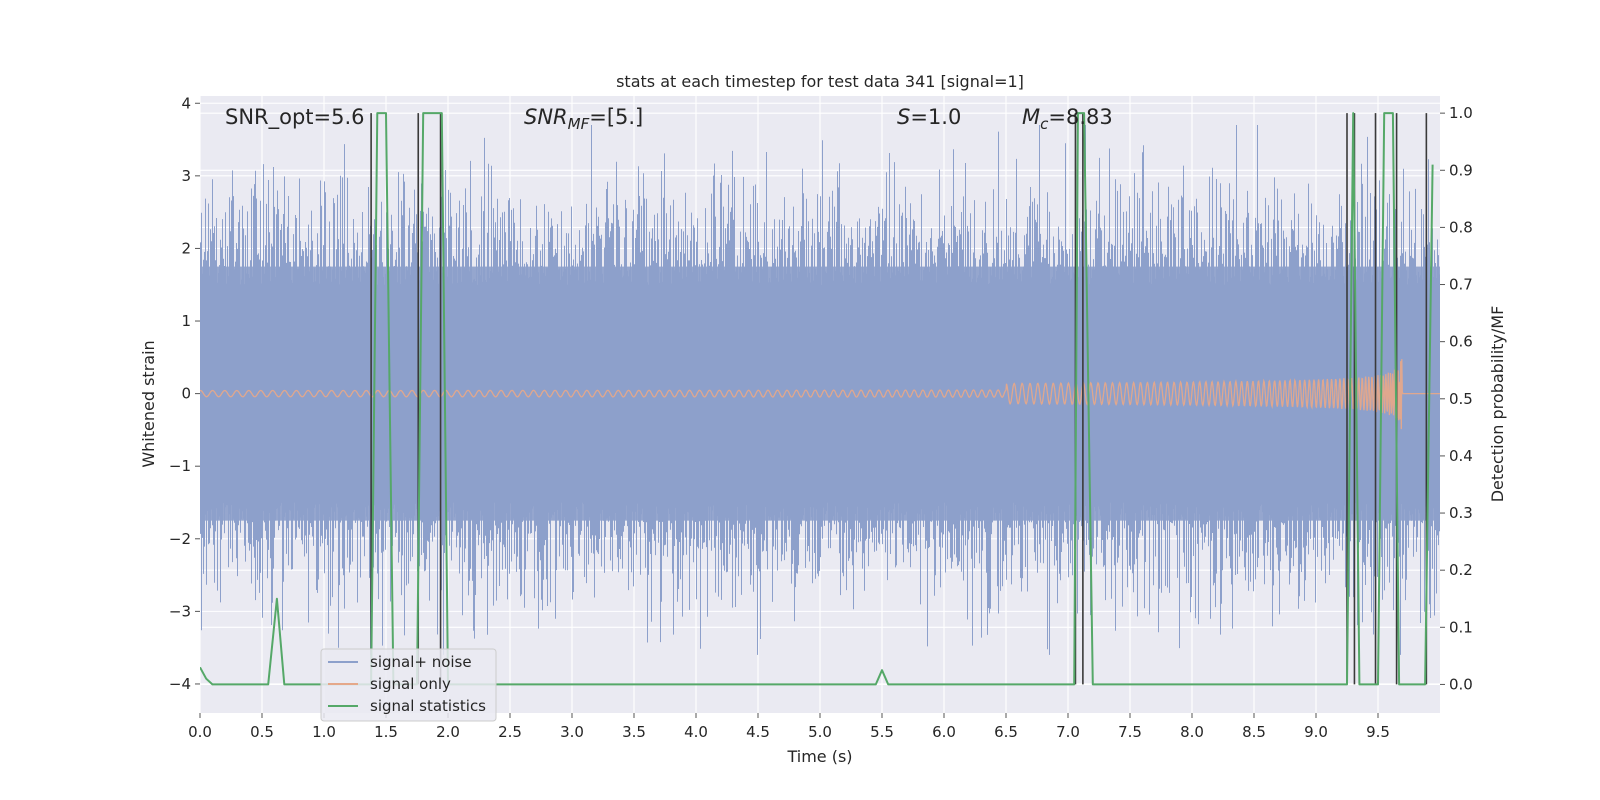 Image resolution: width=1600 pixels, height=800 pixels. What do you see at coordinates (1254, 732) in the screenshot?
I see `x-tick-label: 8.5` at bounding box center [1254, 732].